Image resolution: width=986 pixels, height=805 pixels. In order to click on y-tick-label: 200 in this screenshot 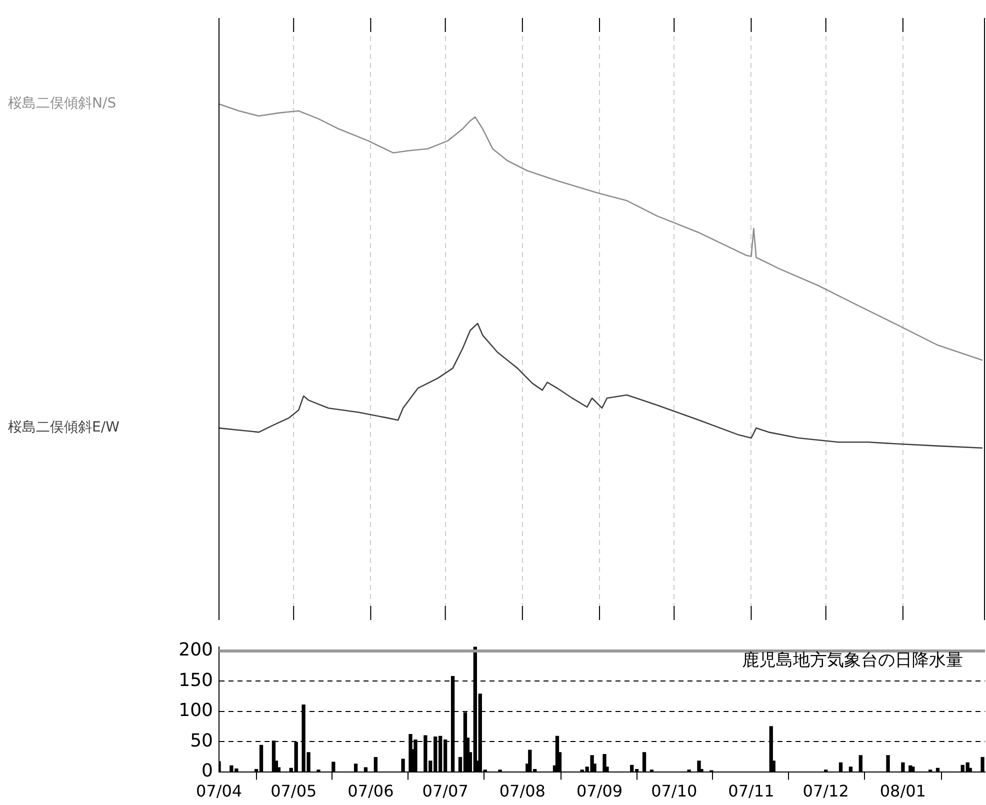, I will do `click(195, 650)`.